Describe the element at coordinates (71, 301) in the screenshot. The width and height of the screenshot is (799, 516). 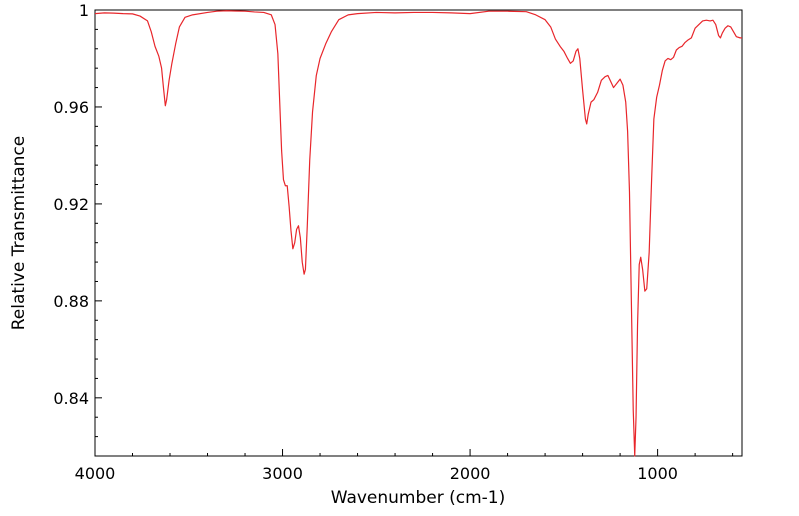
I see `y-tick-label: 0.88` at that location.